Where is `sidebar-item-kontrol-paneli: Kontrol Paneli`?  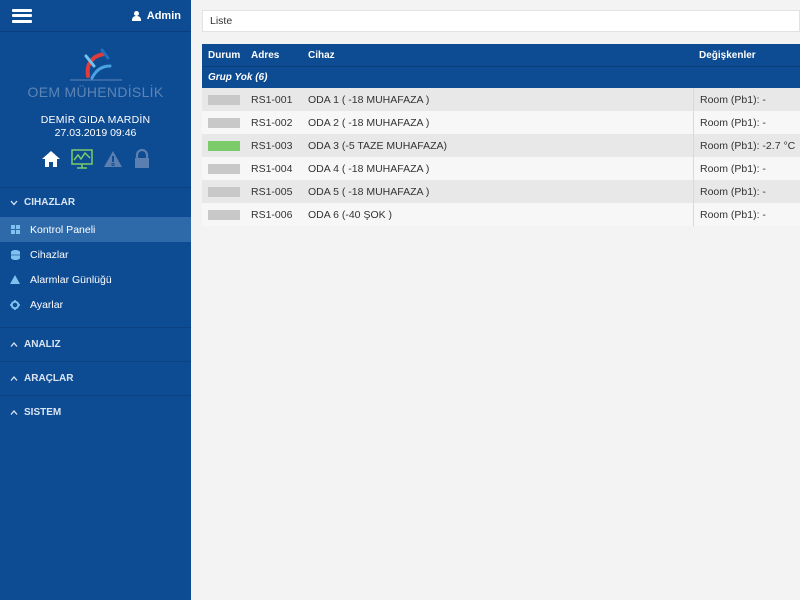 sidebar-item-kontrol-paneli: Kontrol Paneli is located at coordinates (95, 229).